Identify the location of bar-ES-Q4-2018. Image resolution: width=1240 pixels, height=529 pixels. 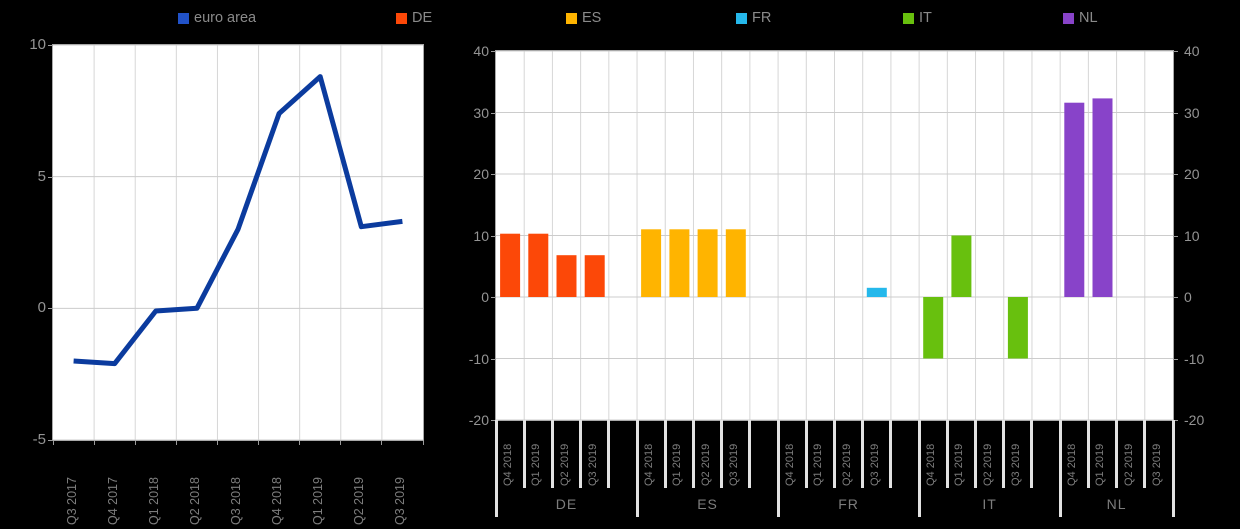
(651, 263).